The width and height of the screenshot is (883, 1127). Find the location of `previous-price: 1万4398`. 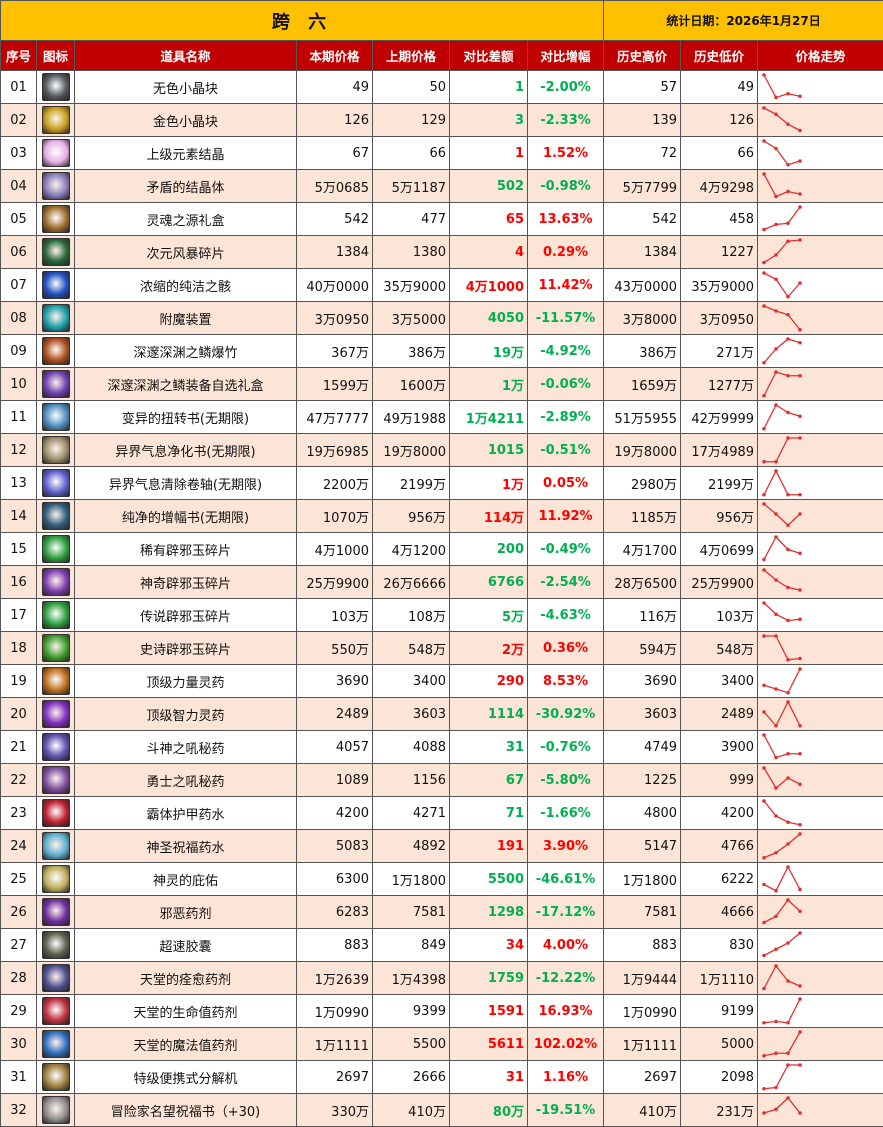

previous-price: 1万4398 is located at coordinates (411, 978).